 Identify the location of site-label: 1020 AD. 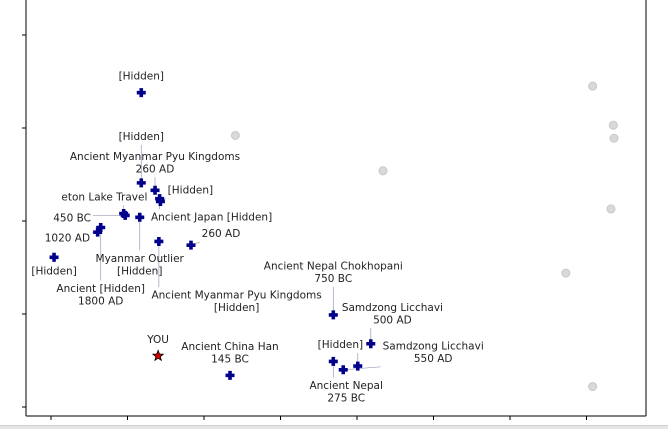
(67, 239).